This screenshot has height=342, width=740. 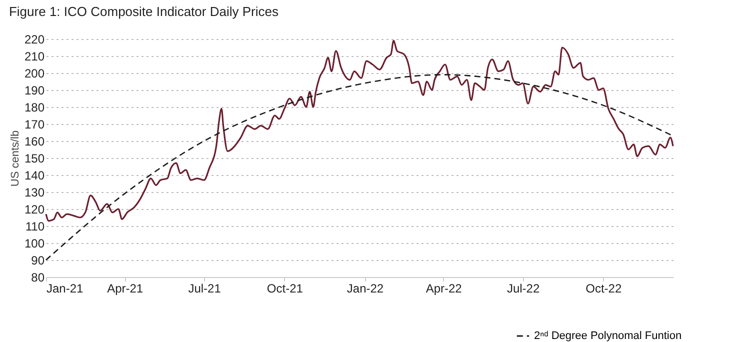 I want to click on x-tick-label: Oct-21, so click(x=285, y=289).